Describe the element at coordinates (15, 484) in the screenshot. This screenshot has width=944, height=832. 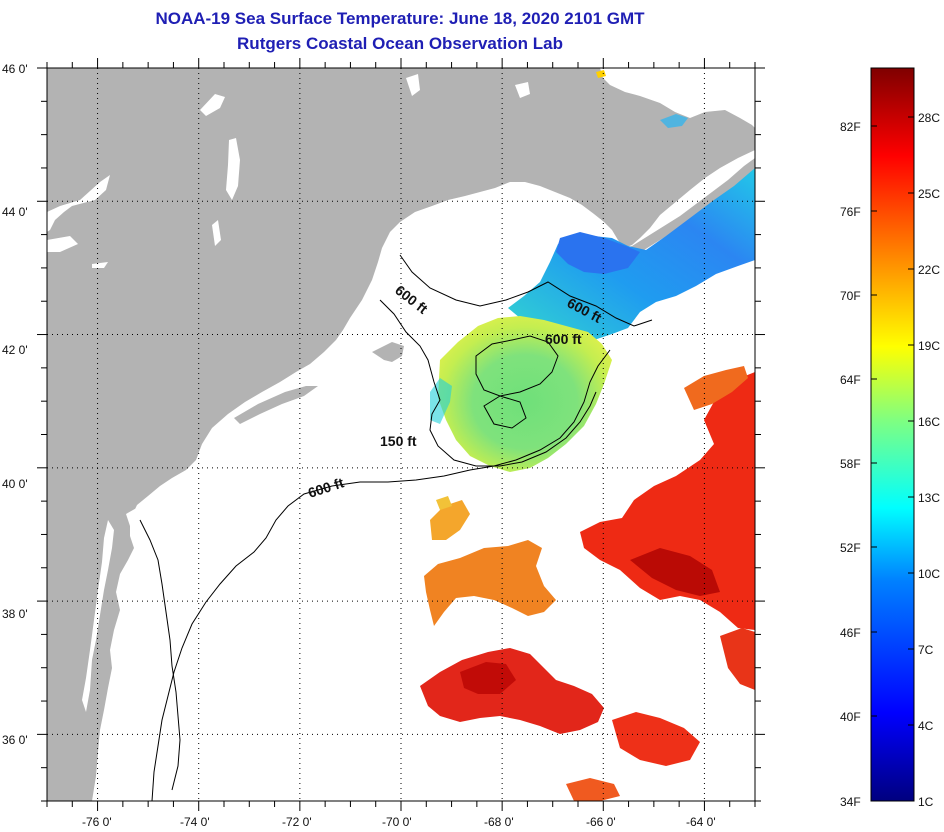
I see `lat-label-40: 40 0'` at that location.